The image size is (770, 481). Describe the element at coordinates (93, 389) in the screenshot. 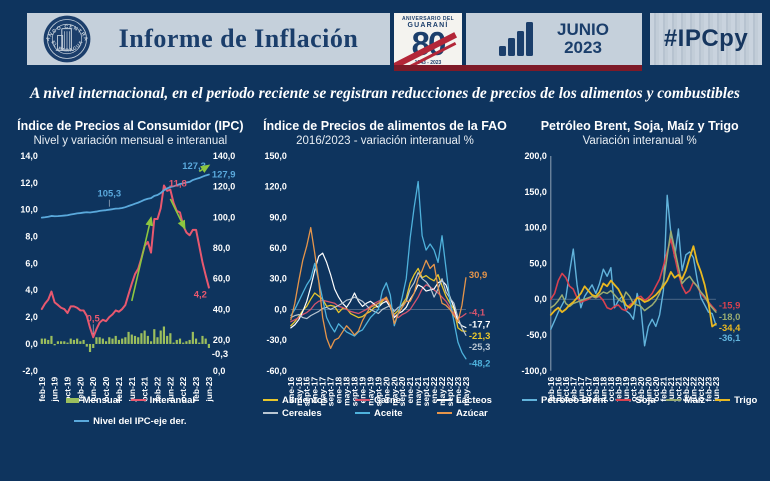

I see `svg-text: jun-20` at that location.